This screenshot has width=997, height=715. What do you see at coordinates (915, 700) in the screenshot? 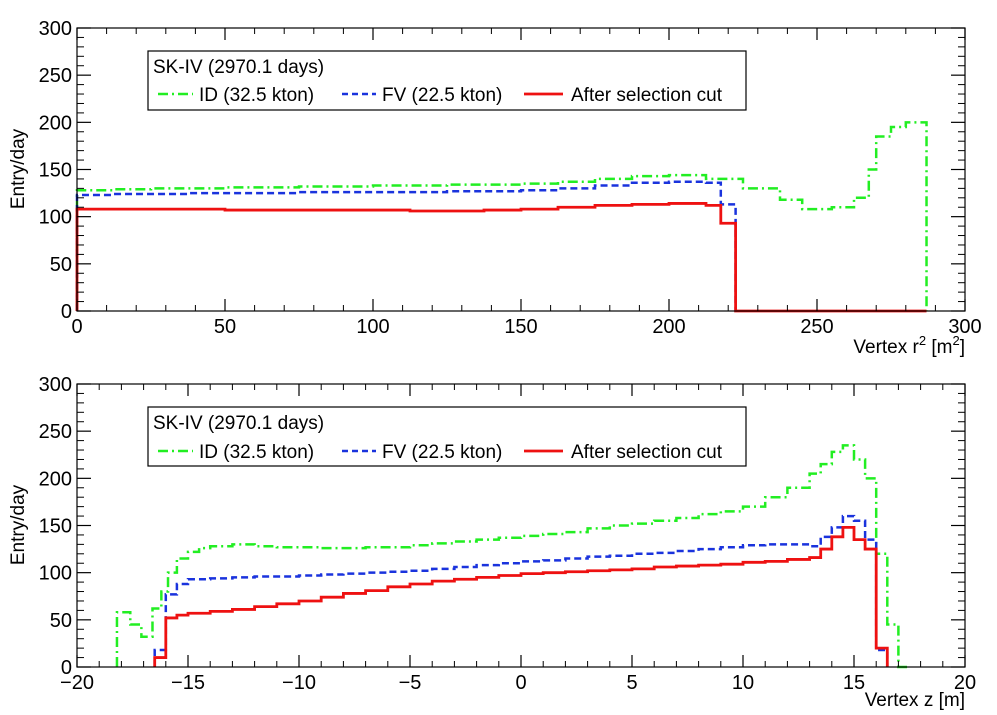
I see `x-axis-title-z: Vertex z [m]` at bounding box center [915, 700].